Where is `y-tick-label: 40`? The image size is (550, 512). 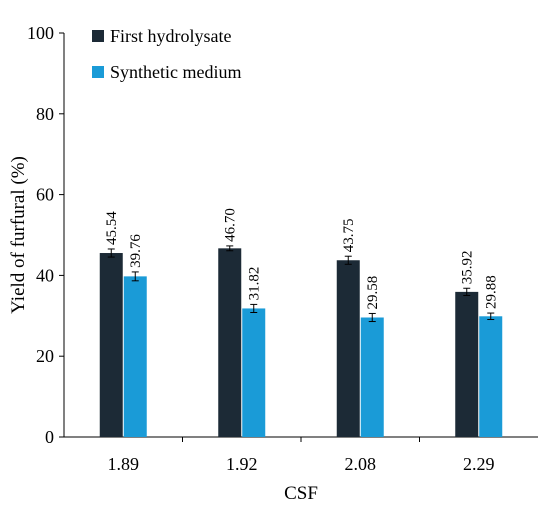
y-tick-label: 40 is located at coordinates (45, 275).